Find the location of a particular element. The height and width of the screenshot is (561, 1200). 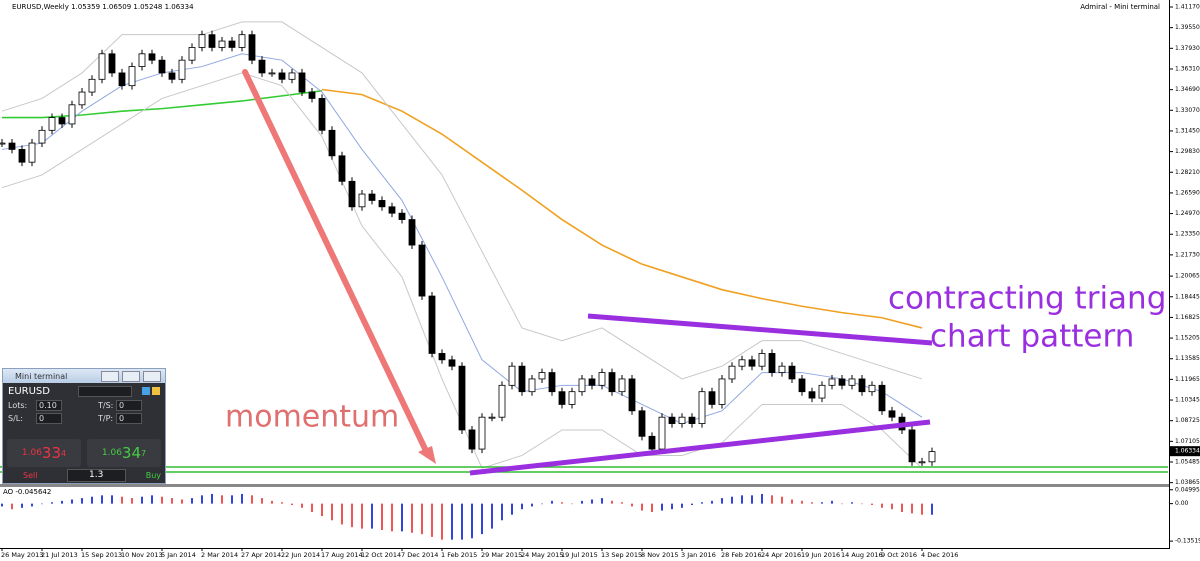

minimize is located at coordinates (110, 376).